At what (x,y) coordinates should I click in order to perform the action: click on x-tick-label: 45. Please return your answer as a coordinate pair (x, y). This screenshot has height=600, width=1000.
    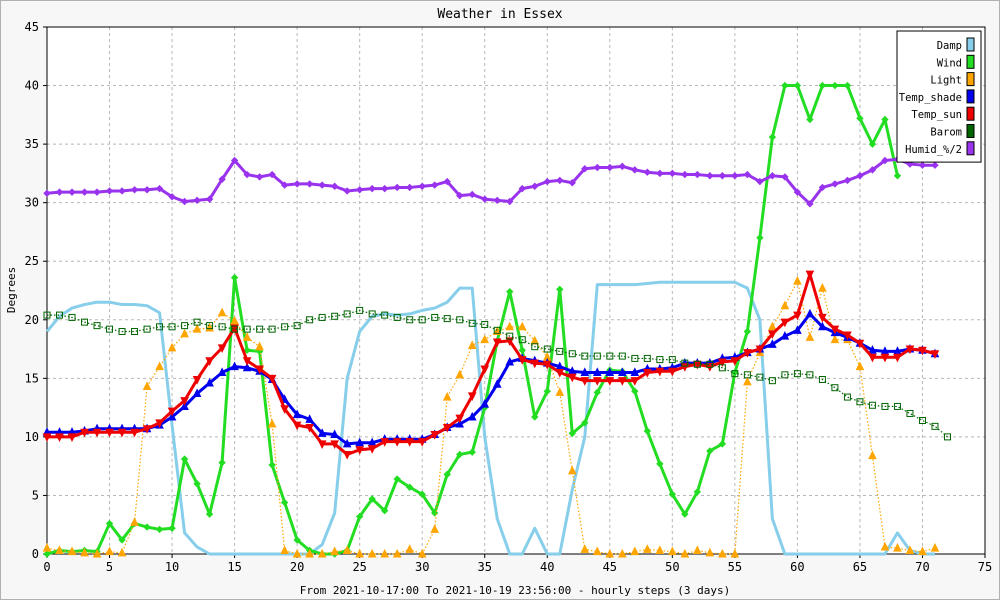
    Looking at the image, I should click on (610, 567).